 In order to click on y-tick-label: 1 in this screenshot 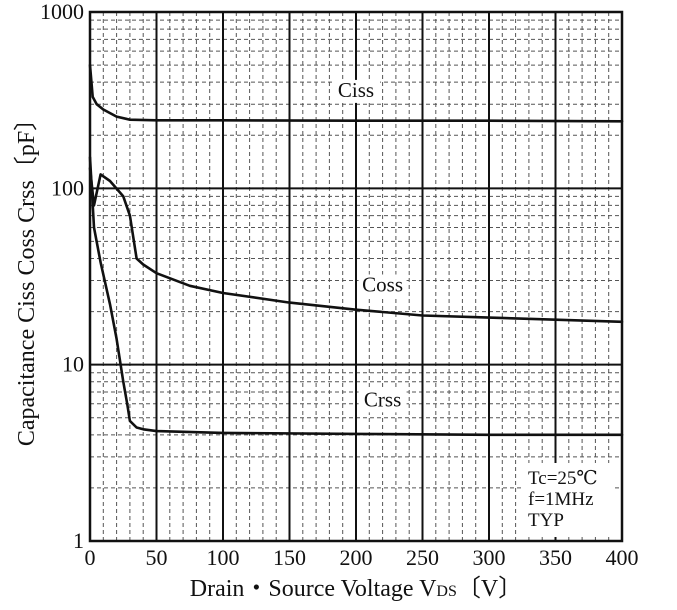, I will do `click(78, 540)`.